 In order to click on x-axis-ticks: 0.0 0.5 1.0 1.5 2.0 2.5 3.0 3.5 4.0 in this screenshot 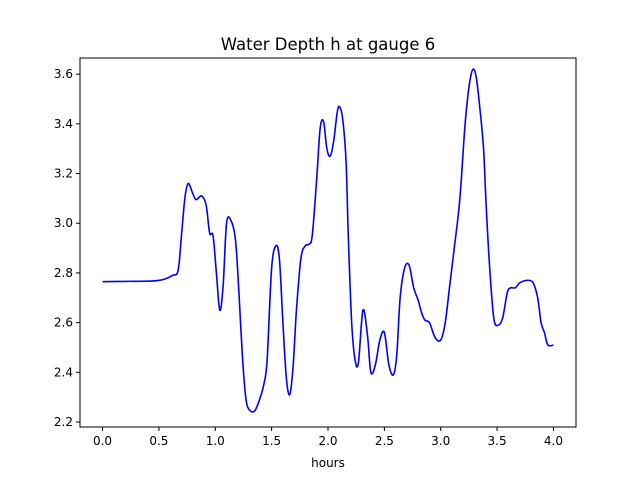, I will do `click(328, 437)`.